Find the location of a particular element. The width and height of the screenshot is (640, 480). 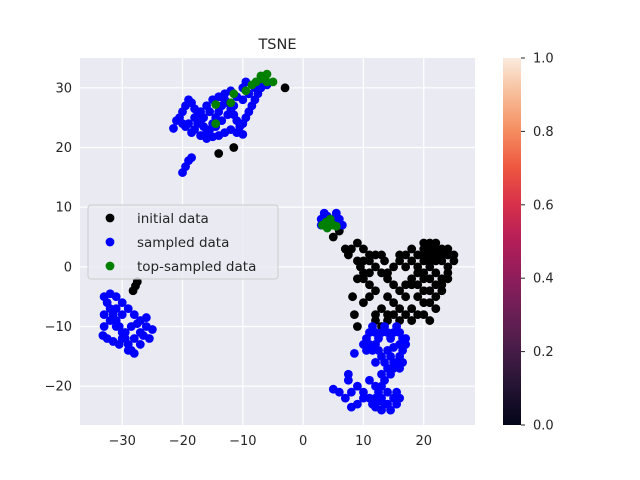

x-tick-label: −20 is located at coordinates (182, 441).